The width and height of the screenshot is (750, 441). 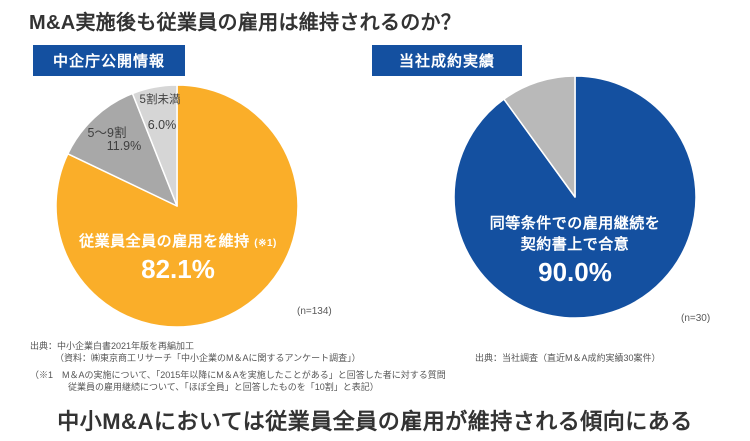 What do you see at coordinates (178, 241) in the screenshot?
I see `left-pie-main-label-text: 従業員全員の雇用を維持 (※1)` at bounding box center [178, 241].